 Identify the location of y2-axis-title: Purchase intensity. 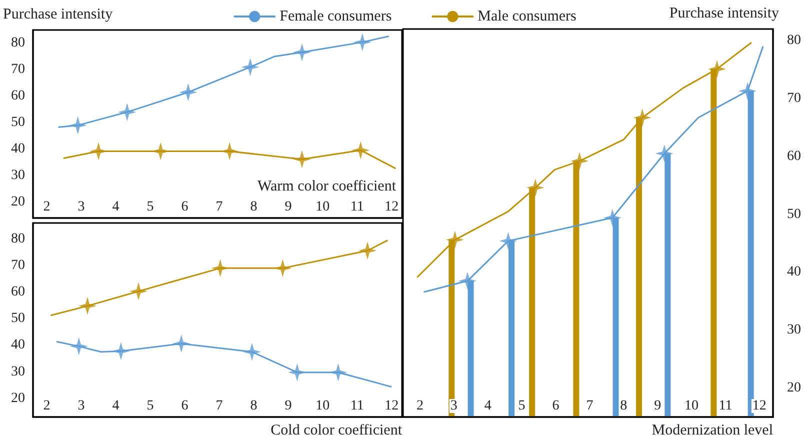
(724, 14).